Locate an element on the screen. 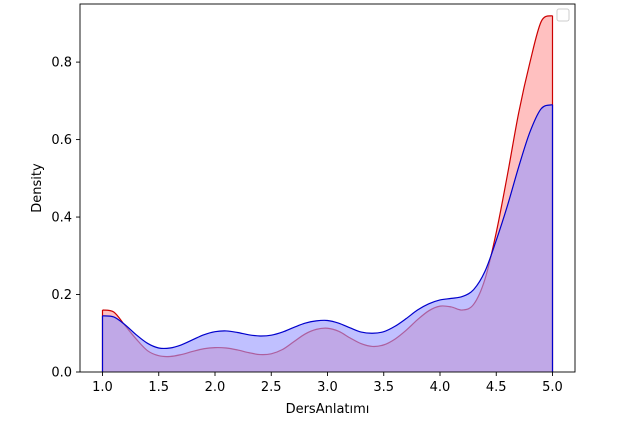 This screenshot has height=424, width=639. x-tick-label: 3.5 is located at coordinates (383, 387).